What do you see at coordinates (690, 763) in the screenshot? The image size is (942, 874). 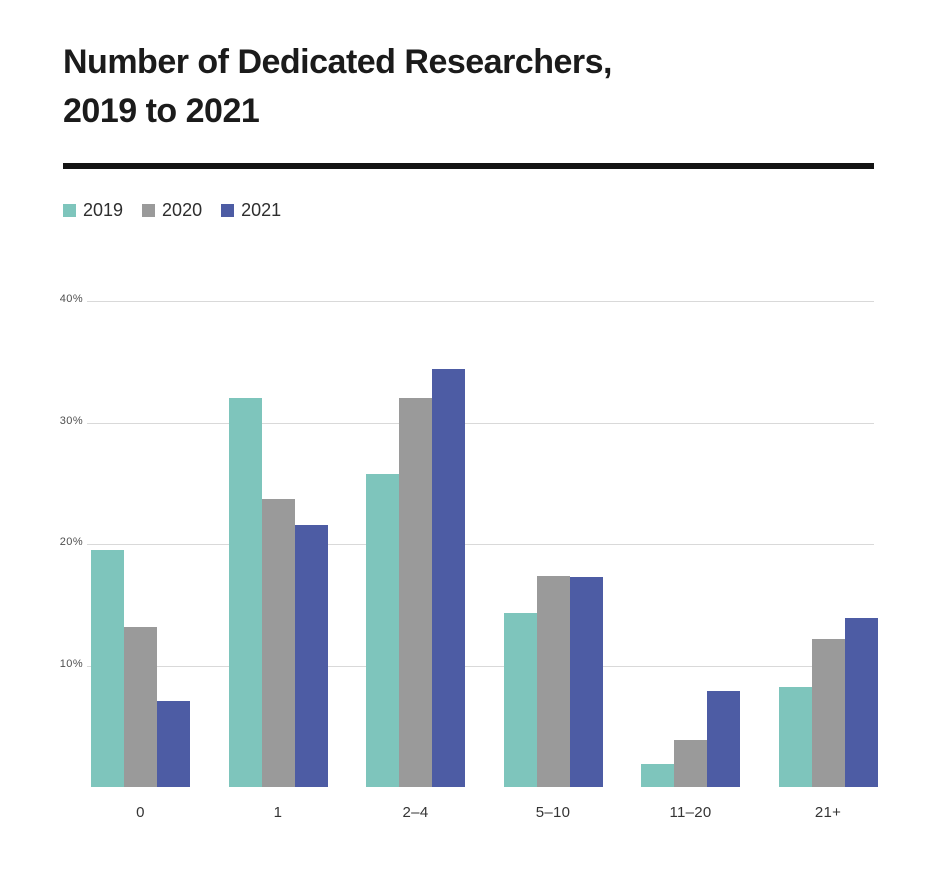 I see `bar-2020-11–20` at bounding box center [690, 763].